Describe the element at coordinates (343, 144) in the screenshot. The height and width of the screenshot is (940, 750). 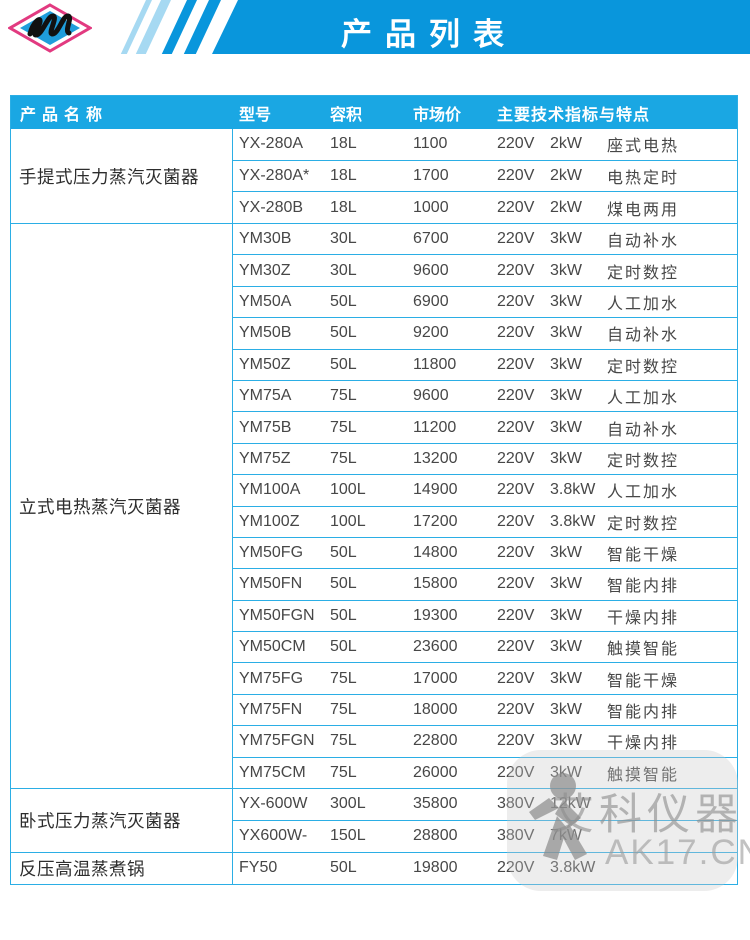
I see `cell-capacity: 18L` at that location.